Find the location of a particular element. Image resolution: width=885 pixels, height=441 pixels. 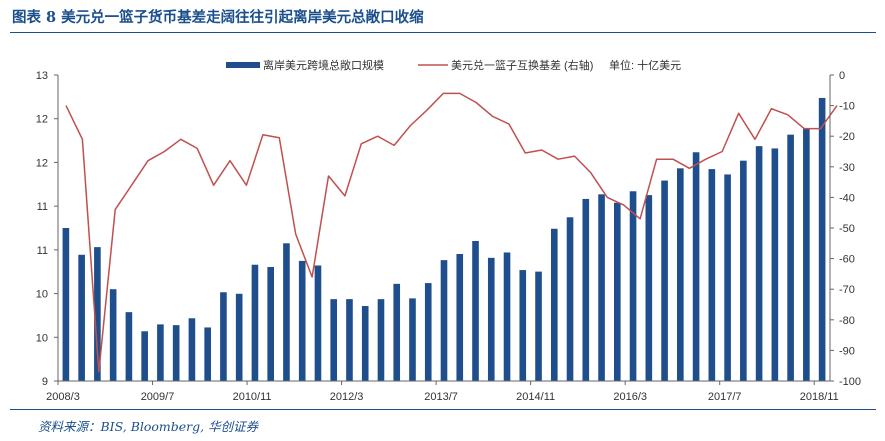

source-note: 资料来源：BIS, Bloomberg, 华创证券 is located at coordinates (148, 426).